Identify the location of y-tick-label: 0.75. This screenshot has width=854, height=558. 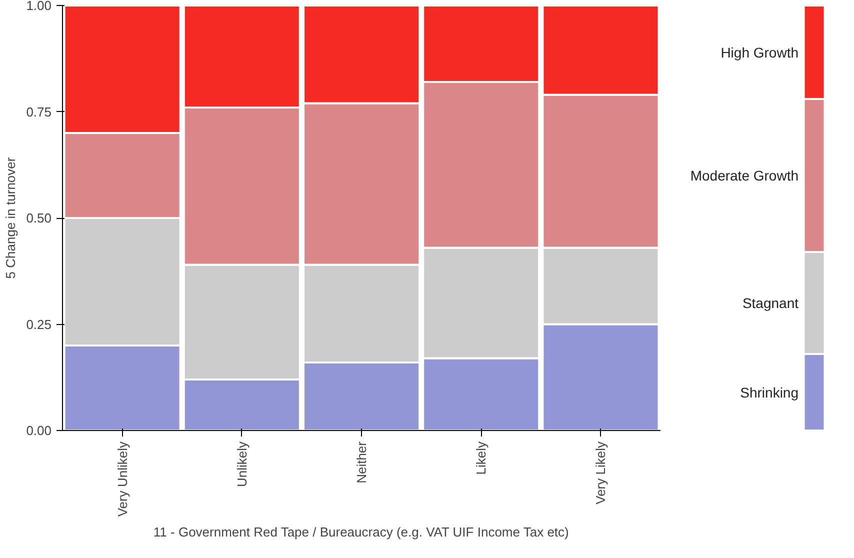
(39, 112).